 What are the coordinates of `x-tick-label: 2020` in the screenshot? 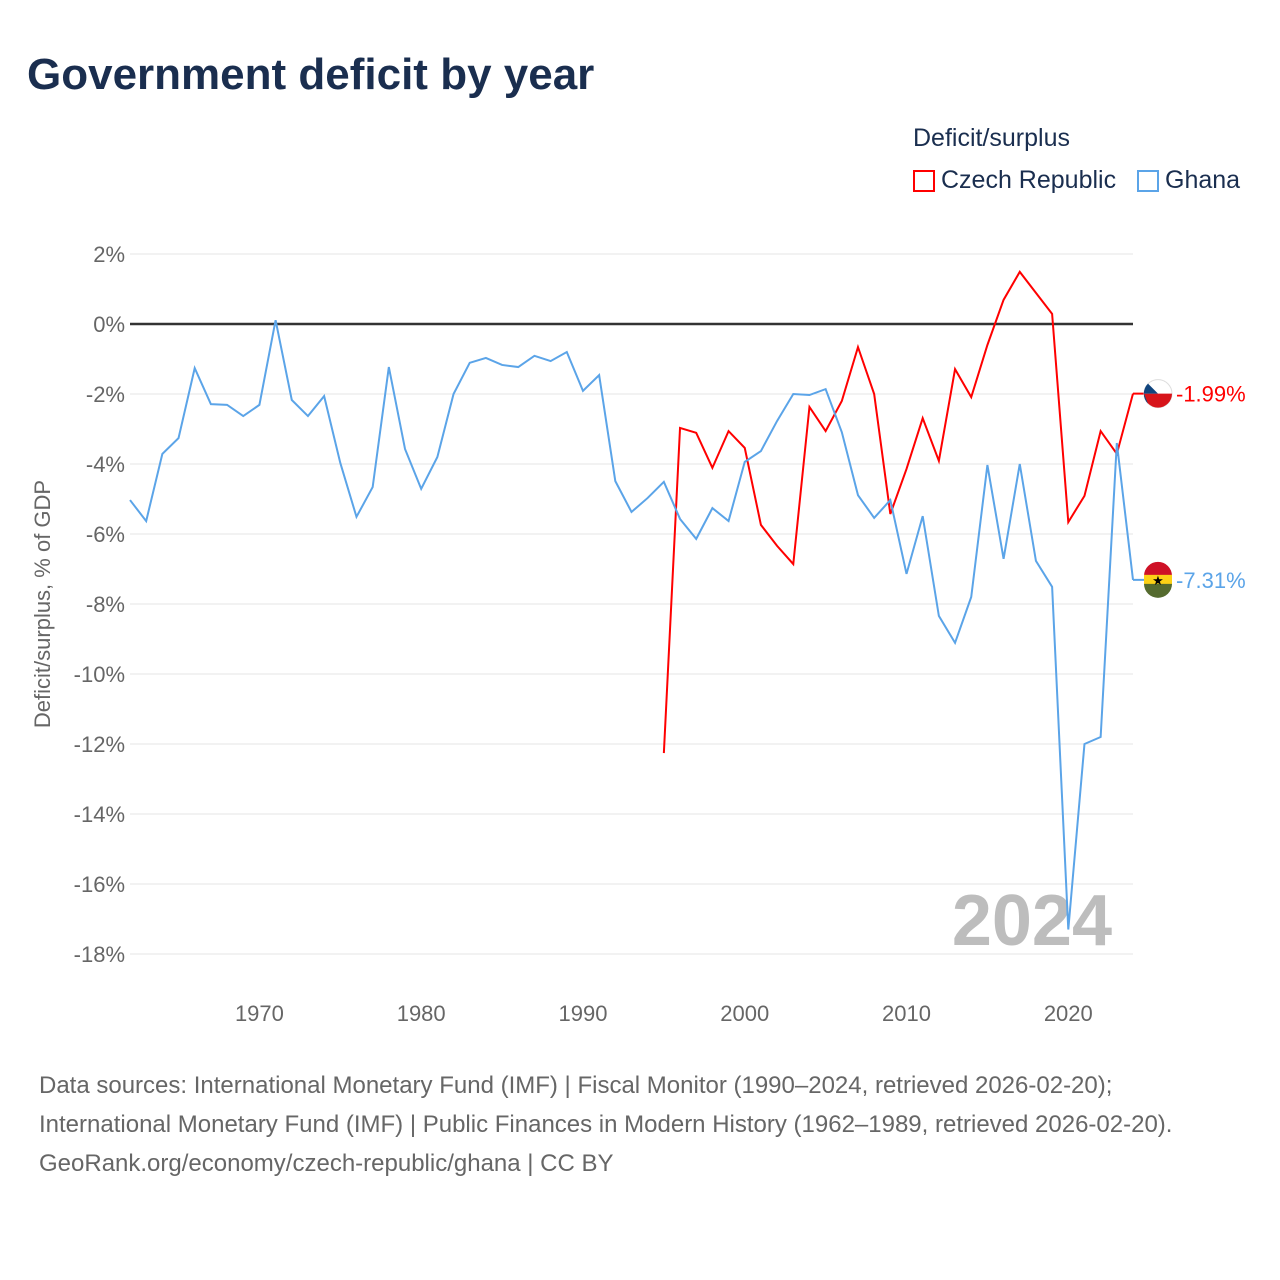 It's located at (1068, 1013).